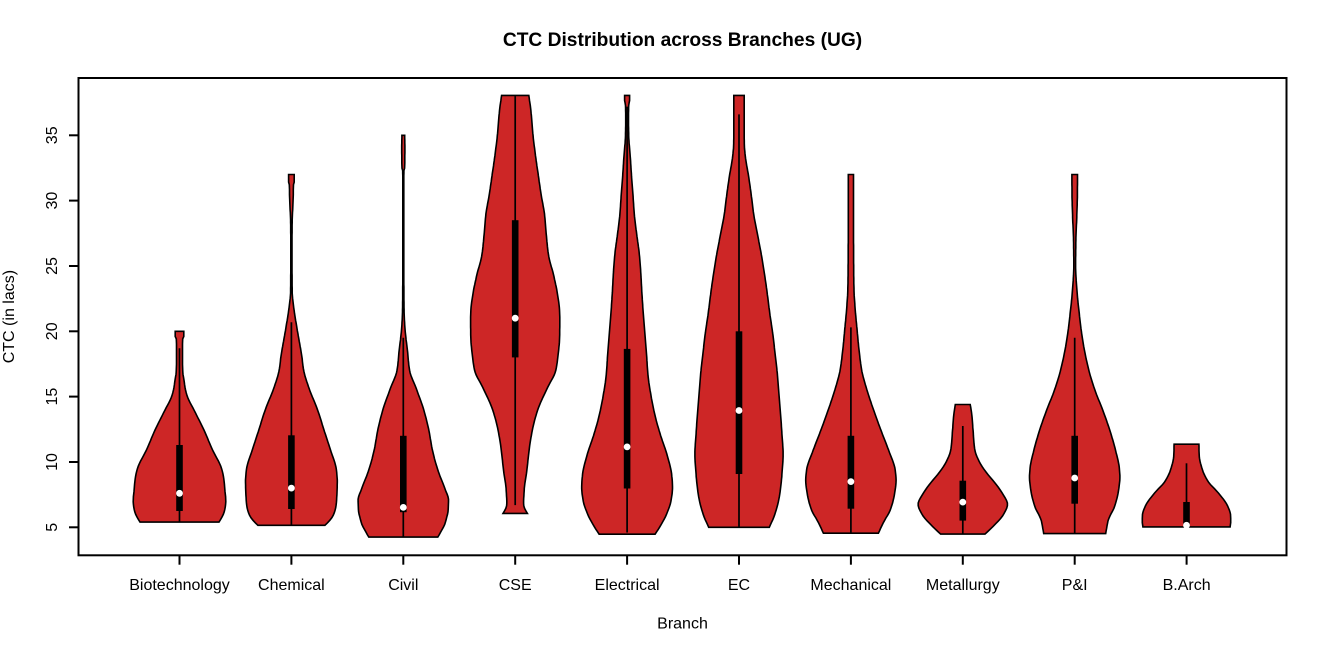  Describe the element at coordinates (682, 624) in the screenshot. I see `svg-text: Branch` at that location.